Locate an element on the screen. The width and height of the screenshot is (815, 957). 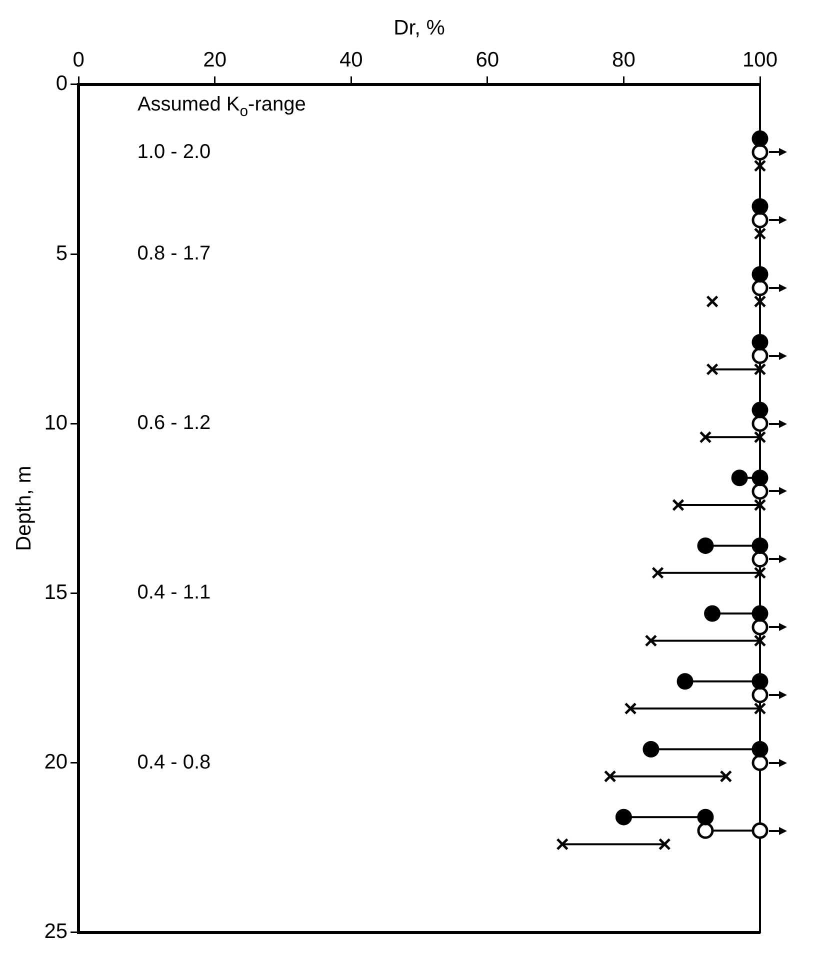
y-axis-title: Depth, m is located at coordinates (24, 508).